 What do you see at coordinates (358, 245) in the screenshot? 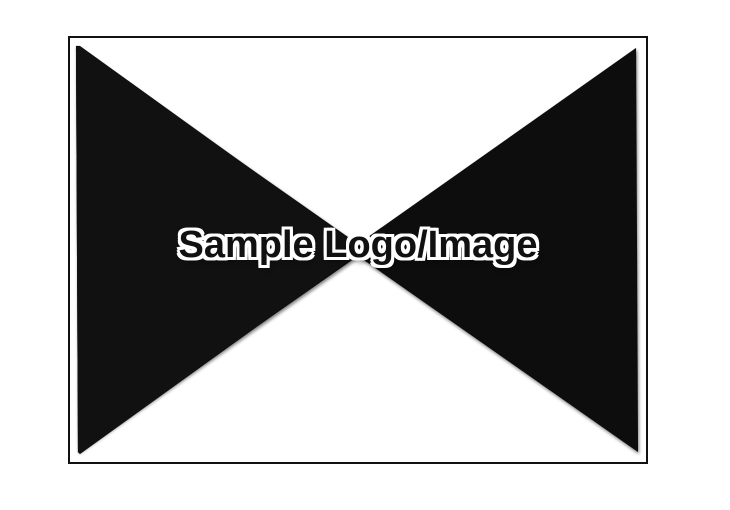
I see `placeholder-label: Sample Logo/Image` at bounding box center [358, 245].